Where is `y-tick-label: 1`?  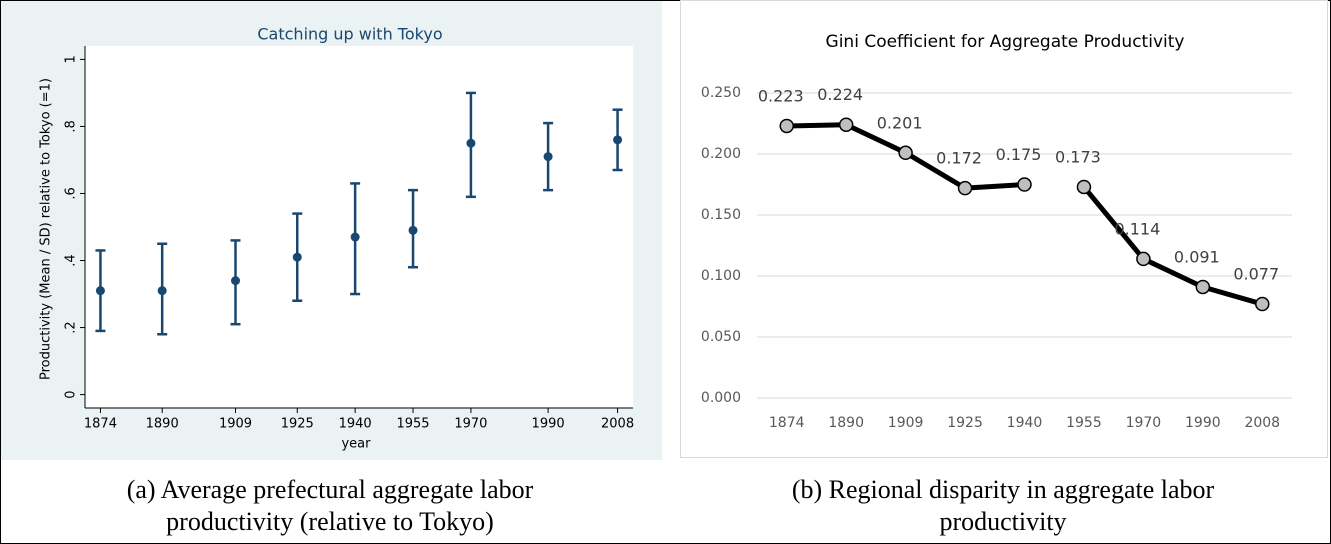
y-tick-label: 1 is located at coordinates (71, 59).